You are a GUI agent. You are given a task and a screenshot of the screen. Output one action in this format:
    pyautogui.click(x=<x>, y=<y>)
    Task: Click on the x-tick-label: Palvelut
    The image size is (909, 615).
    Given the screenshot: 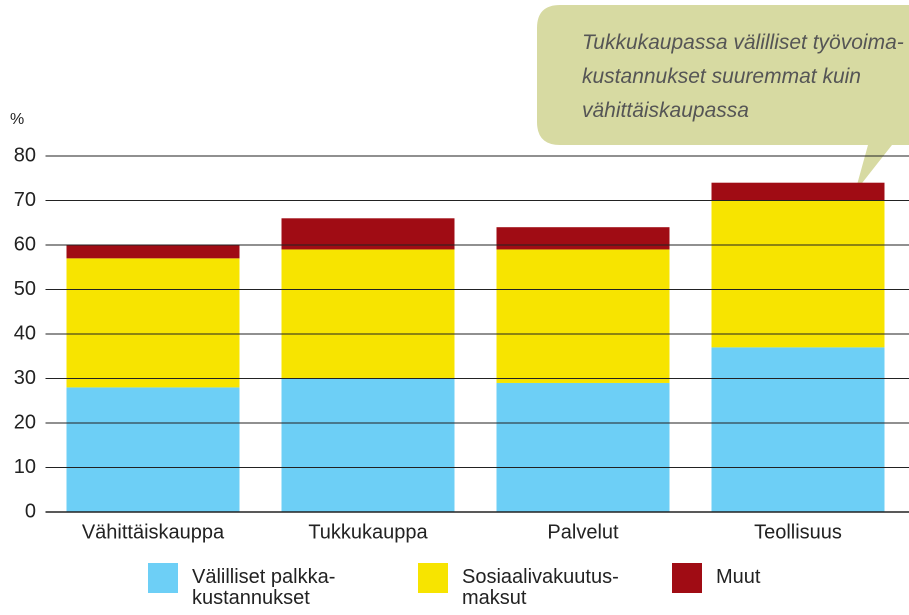 What is the action you would take?
    pyautogui.click(x=583, y=532)
    